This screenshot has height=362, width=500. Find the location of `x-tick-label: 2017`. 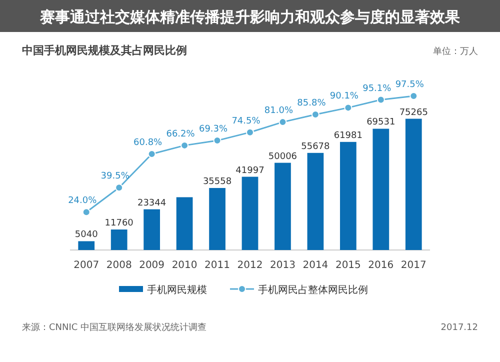

x-tick-label: 2017 is located at coordinates (413, 265).